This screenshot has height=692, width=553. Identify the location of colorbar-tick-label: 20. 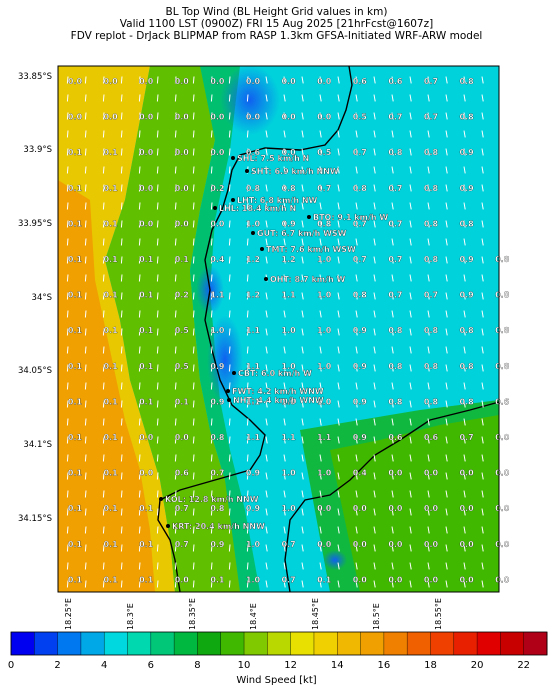
(477, 665).